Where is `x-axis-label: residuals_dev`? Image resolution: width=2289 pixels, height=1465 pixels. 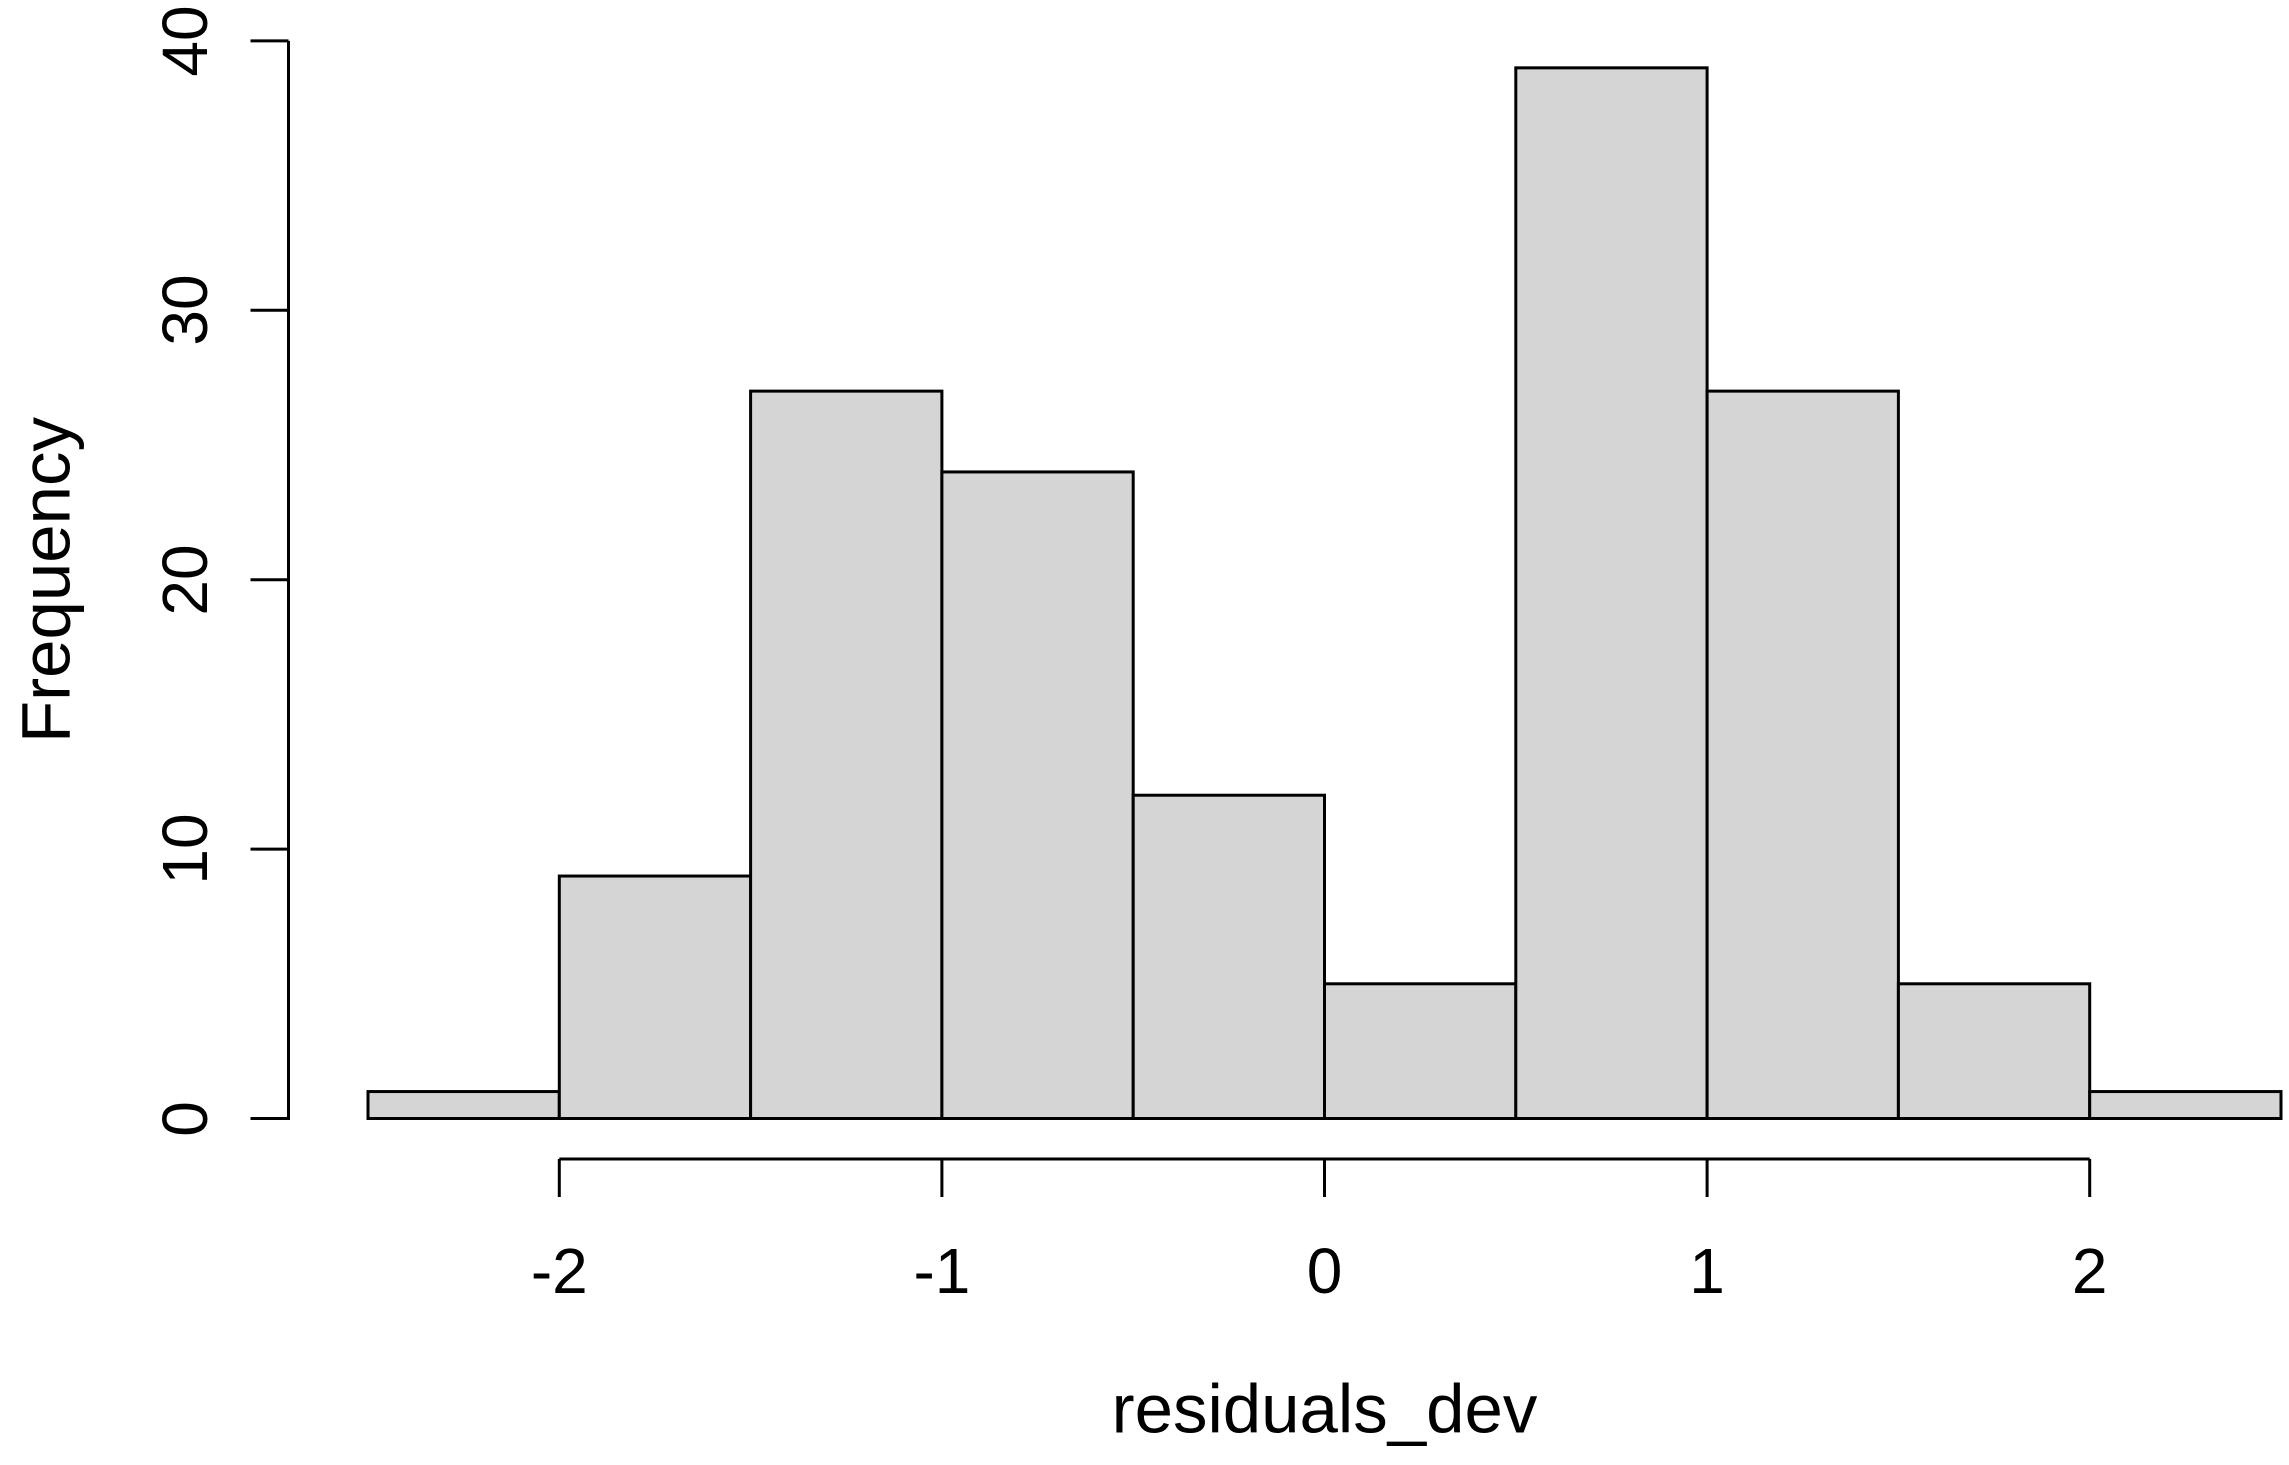
x-axis-label: residuals_dev is located at coordinates (1324, 1409).